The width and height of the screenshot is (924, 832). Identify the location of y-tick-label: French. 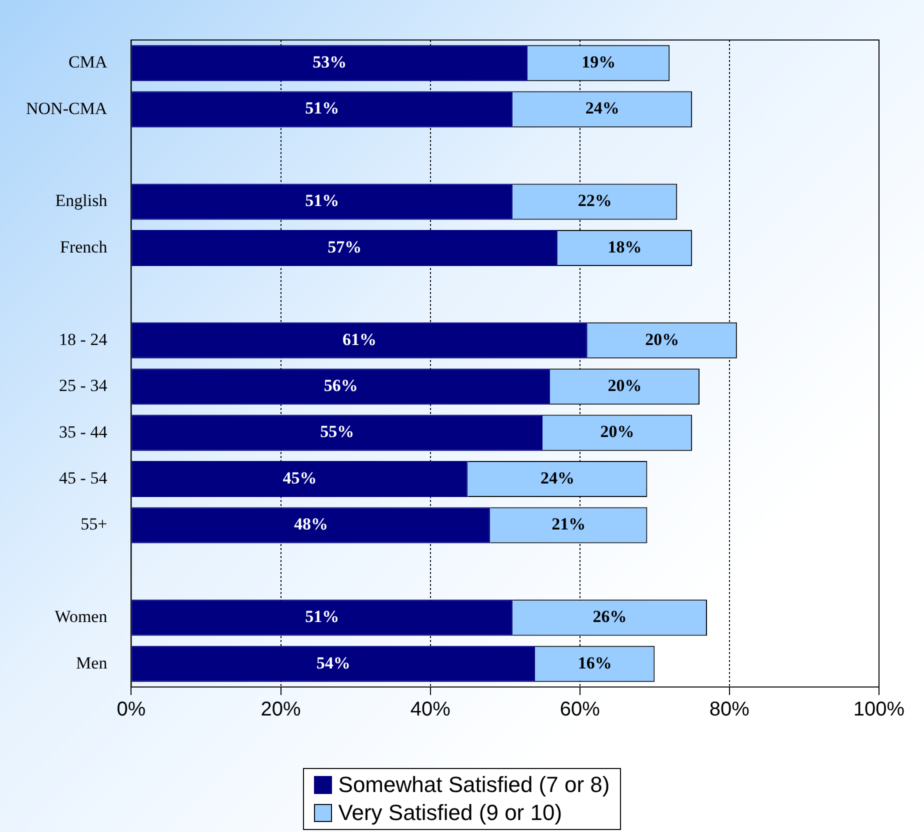
(84, 246).